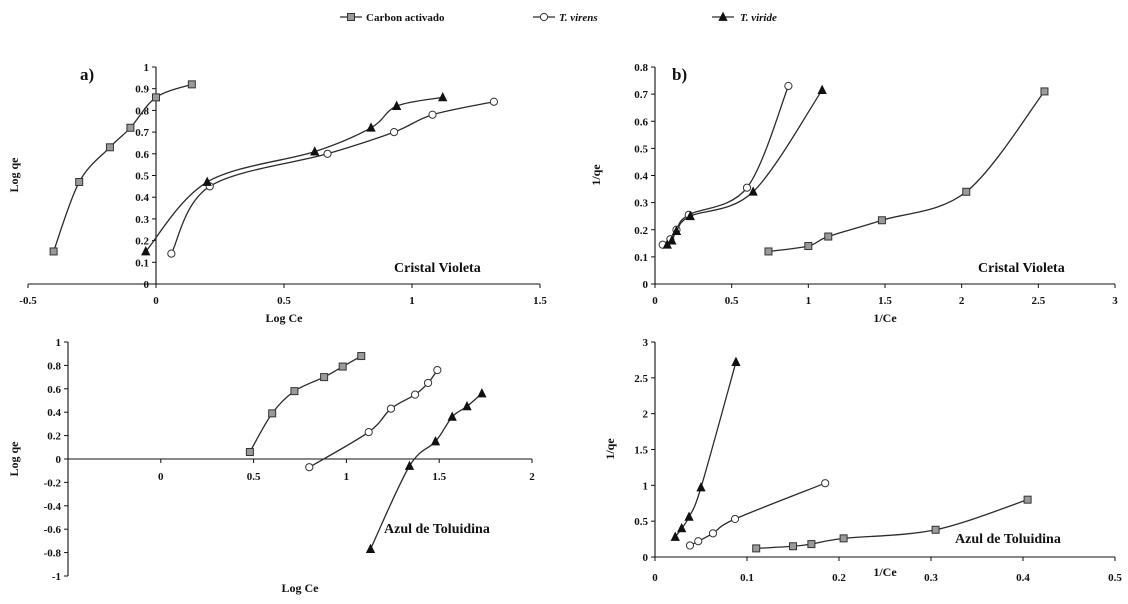 The height and width of the screenshot is (604, 1128). What do you see at coordinates (142, 90) in the screenshot?
I see `y-tick-label: 0.9` at bounding box center [142, 90].